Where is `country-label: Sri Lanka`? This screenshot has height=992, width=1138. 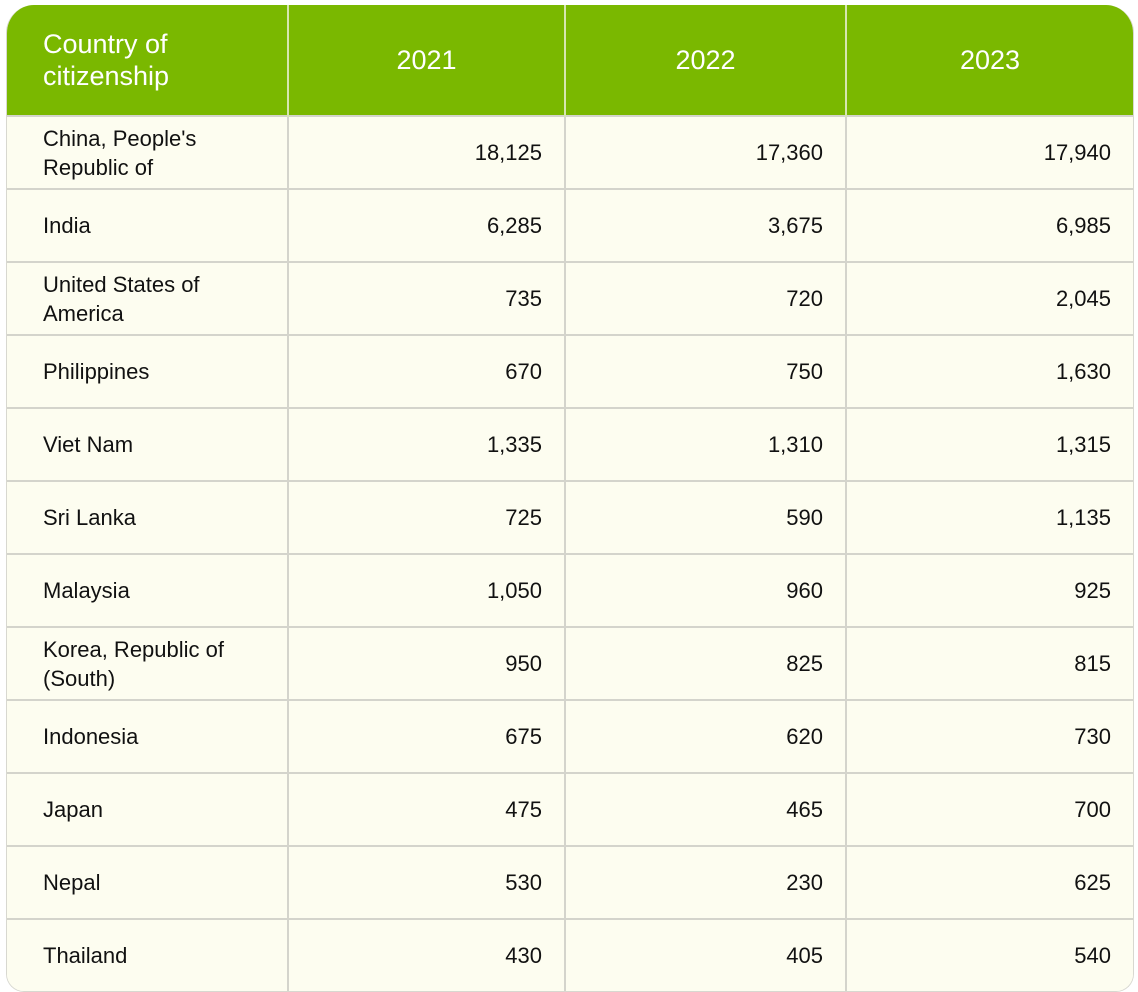 country-label: Sri Lanka is located at coordinates (89, 517).